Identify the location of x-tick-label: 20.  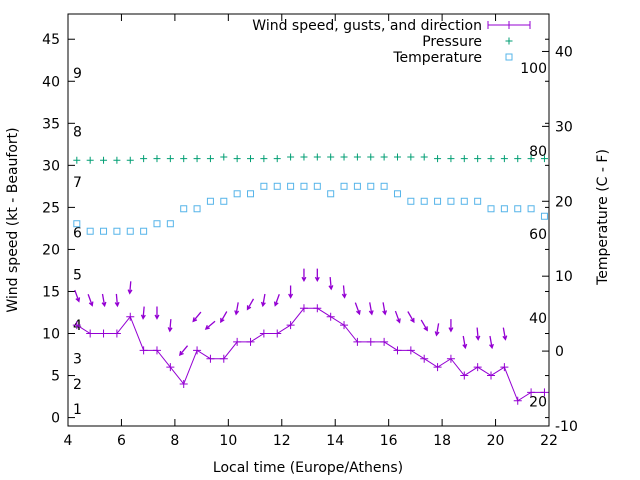
(496, 441).